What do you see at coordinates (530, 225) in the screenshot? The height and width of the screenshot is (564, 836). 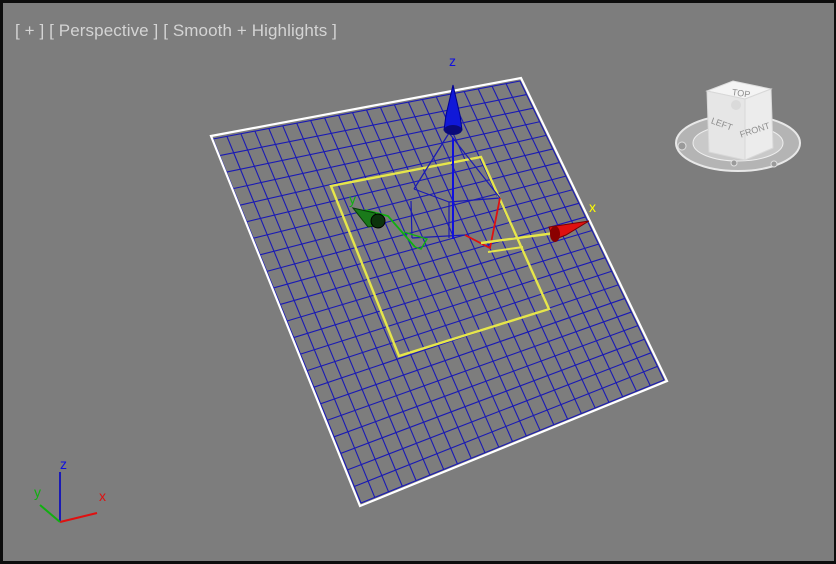 I see `gizmo-x-axis: x` at bounding box center [530, 225].